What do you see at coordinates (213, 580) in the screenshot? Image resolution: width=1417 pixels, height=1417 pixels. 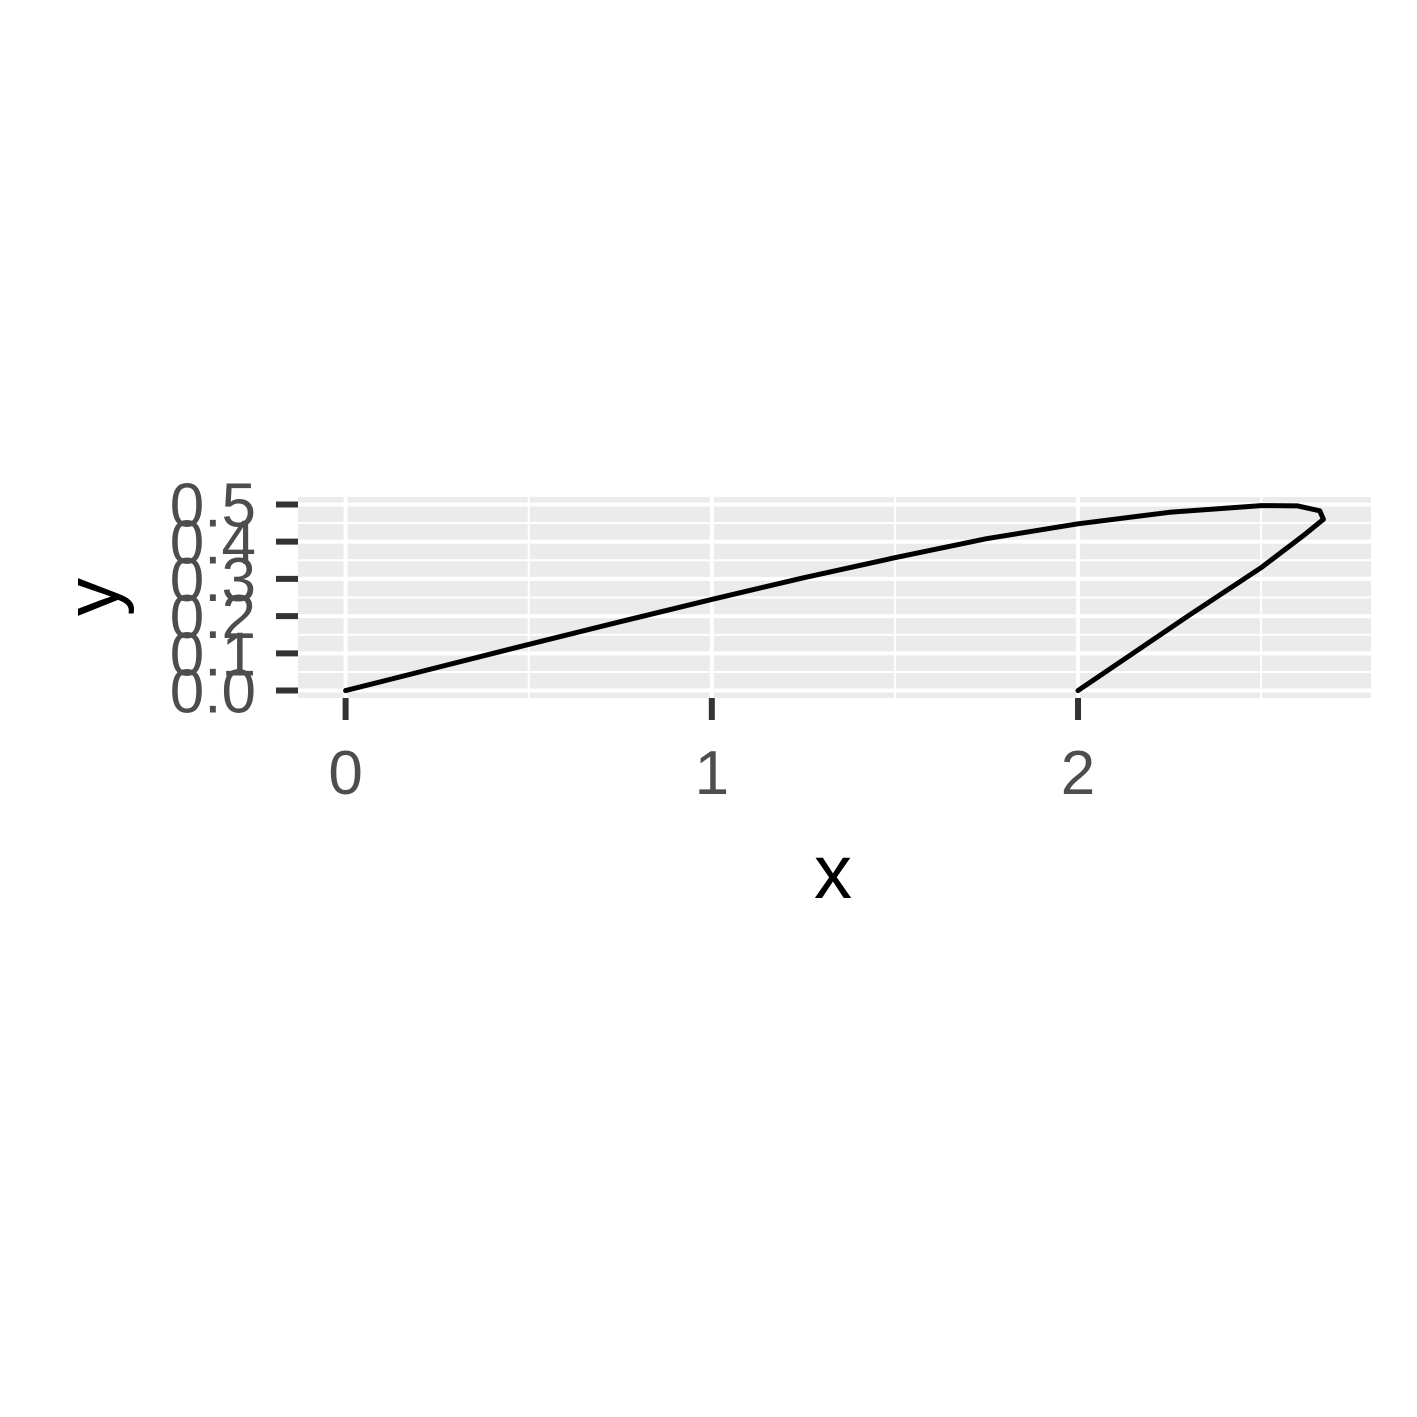 I see `y-tick-label: 0.3` at bounding box center [213, 580].